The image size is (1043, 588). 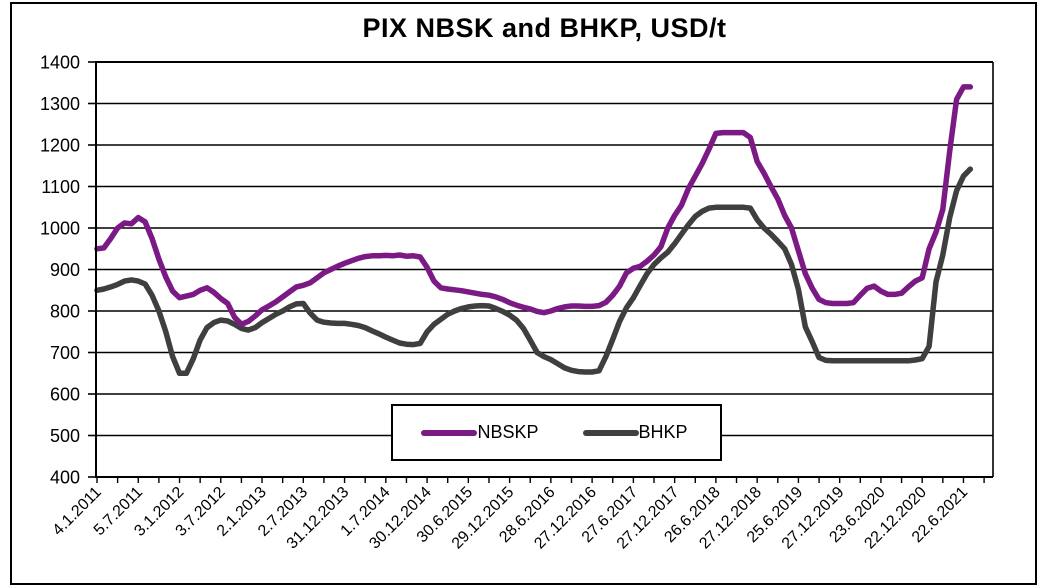 I want to click on legend-label-bhkp: BHKP, so click(x=663, y=432).